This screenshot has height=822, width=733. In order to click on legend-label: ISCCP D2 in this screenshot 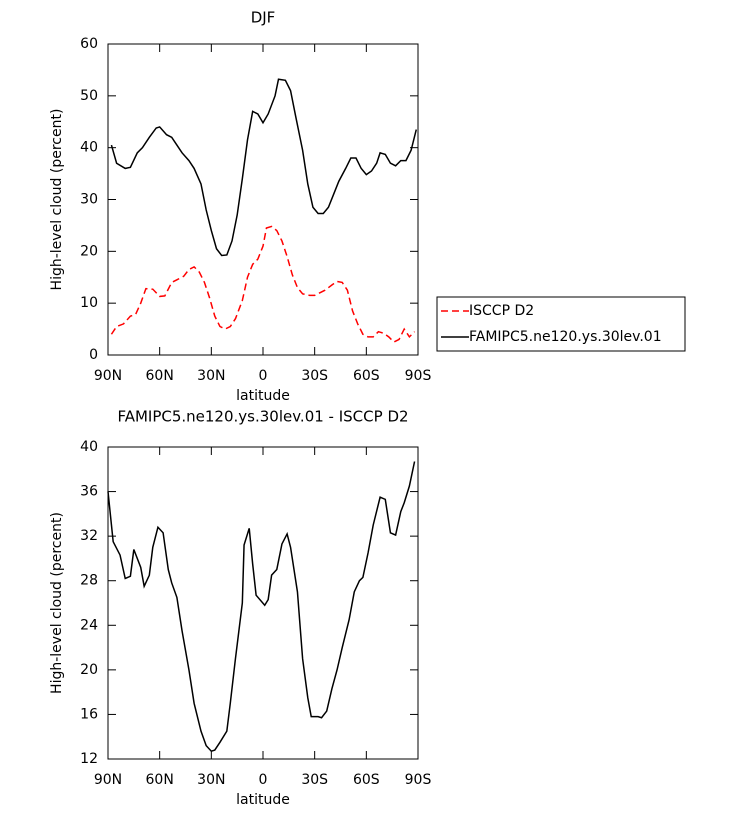, I will do `click(501, 311)`.